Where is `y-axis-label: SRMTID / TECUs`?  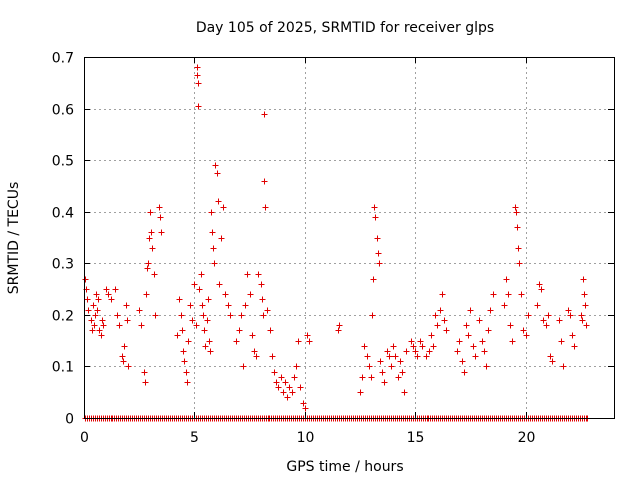 y-axis-label: SRMTID / TECUs is located at coordinates (14, 238).